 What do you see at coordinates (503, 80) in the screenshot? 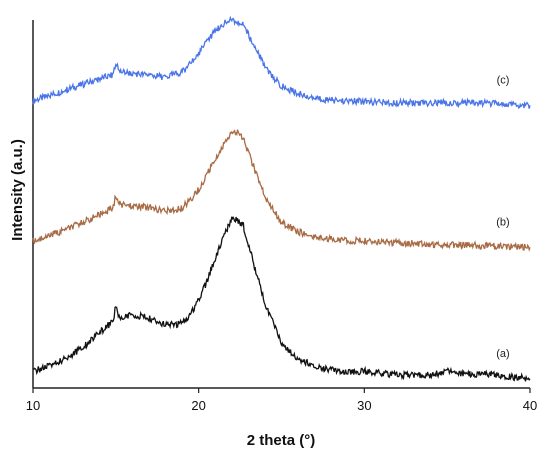
I see `series-label-1: (c)` at bounding box center [503, 80].